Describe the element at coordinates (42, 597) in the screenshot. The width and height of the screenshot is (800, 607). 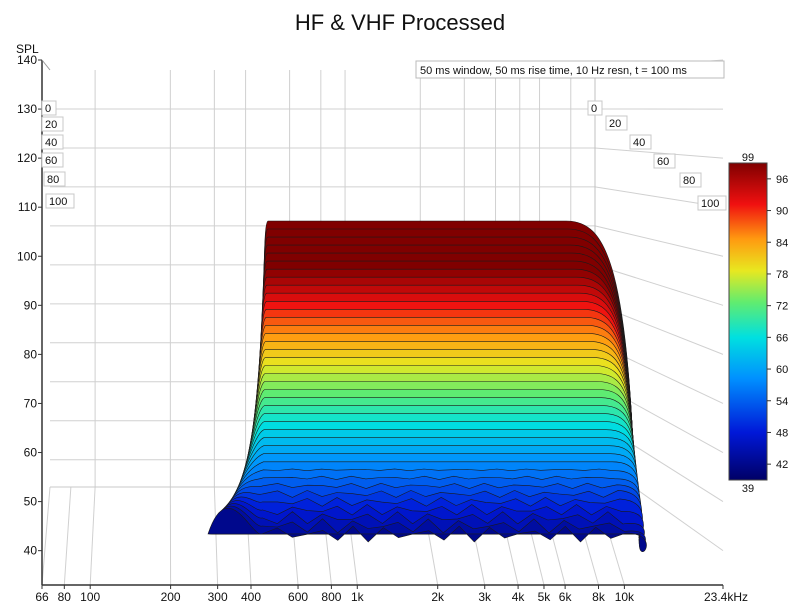
I see `x-tick-label: 66` at that location.